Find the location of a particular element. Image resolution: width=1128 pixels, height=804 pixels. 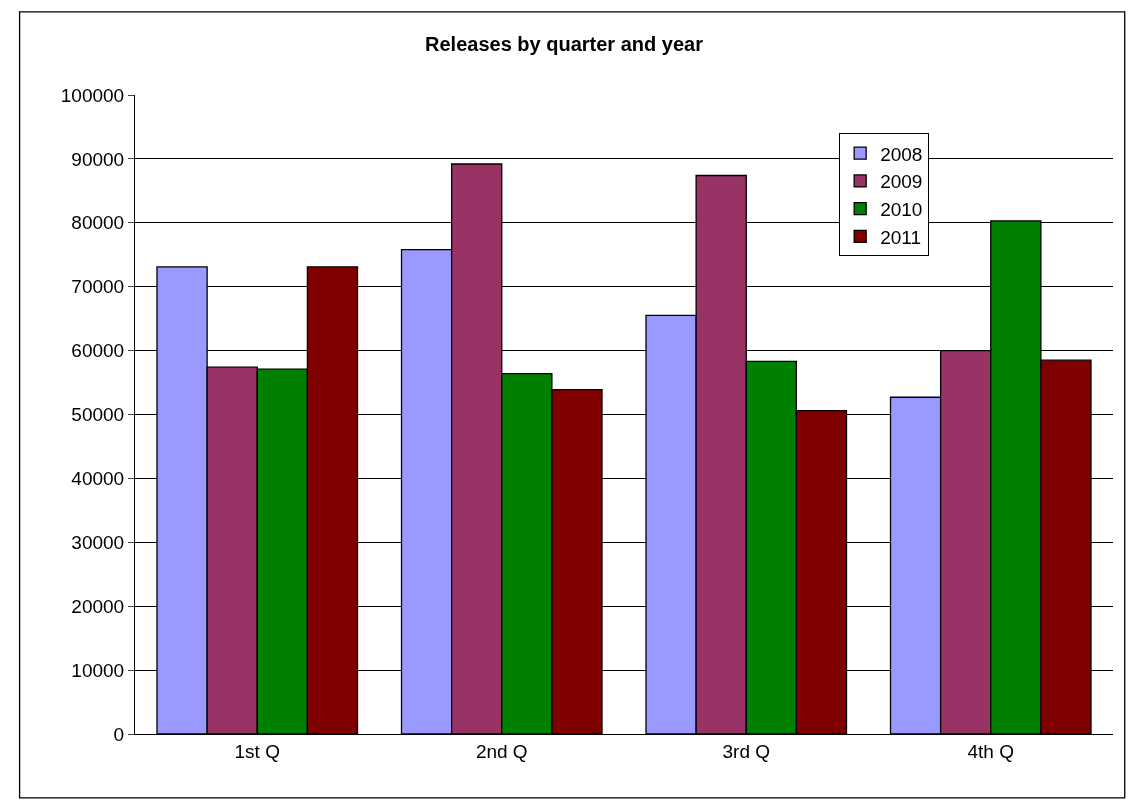

y-tick-label: 50000 is located at coordinates (98, 415).